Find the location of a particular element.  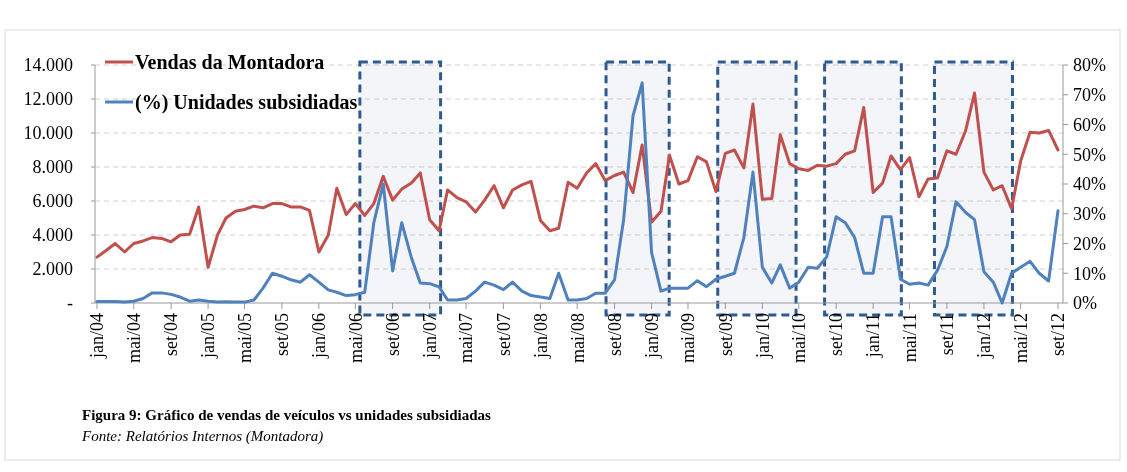

x-tick-label: set/08 is located at coordinates (614, 334).